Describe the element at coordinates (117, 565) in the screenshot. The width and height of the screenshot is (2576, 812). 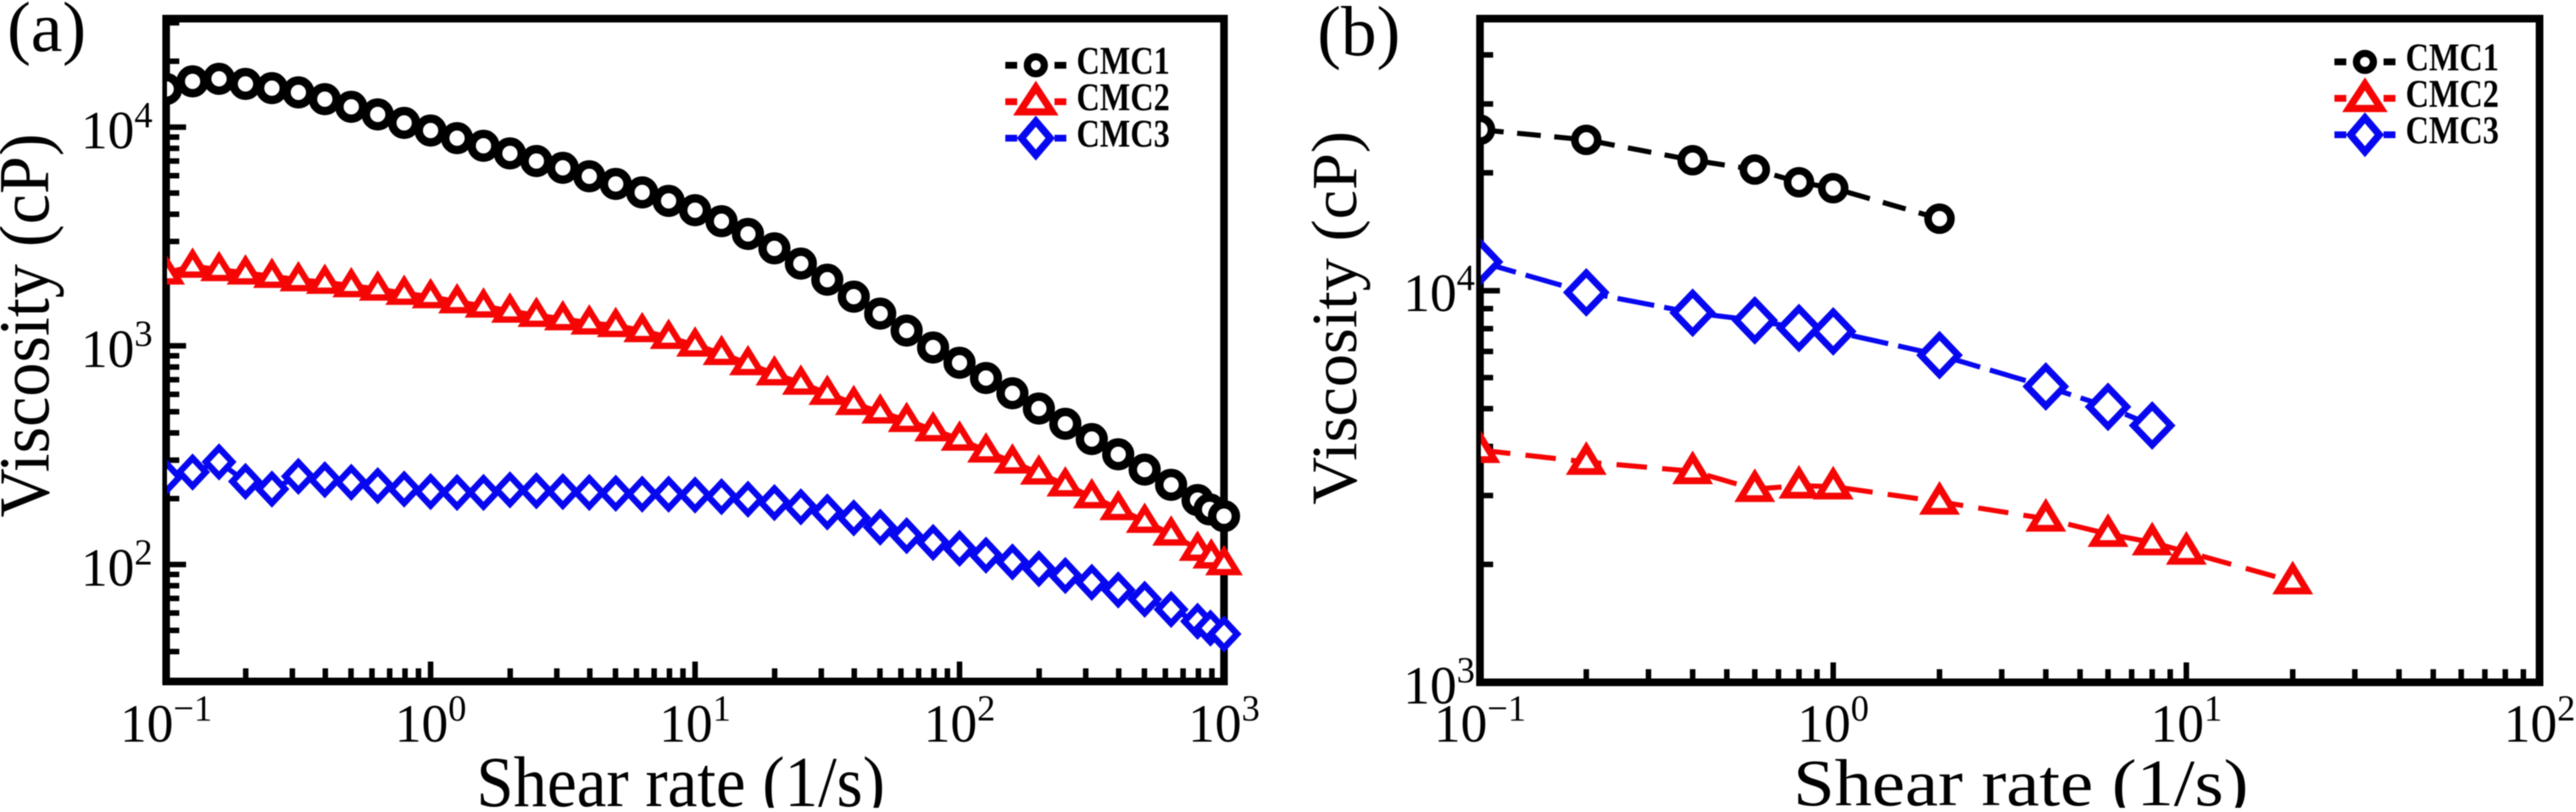
I see `svg-text: 10²` at that location.